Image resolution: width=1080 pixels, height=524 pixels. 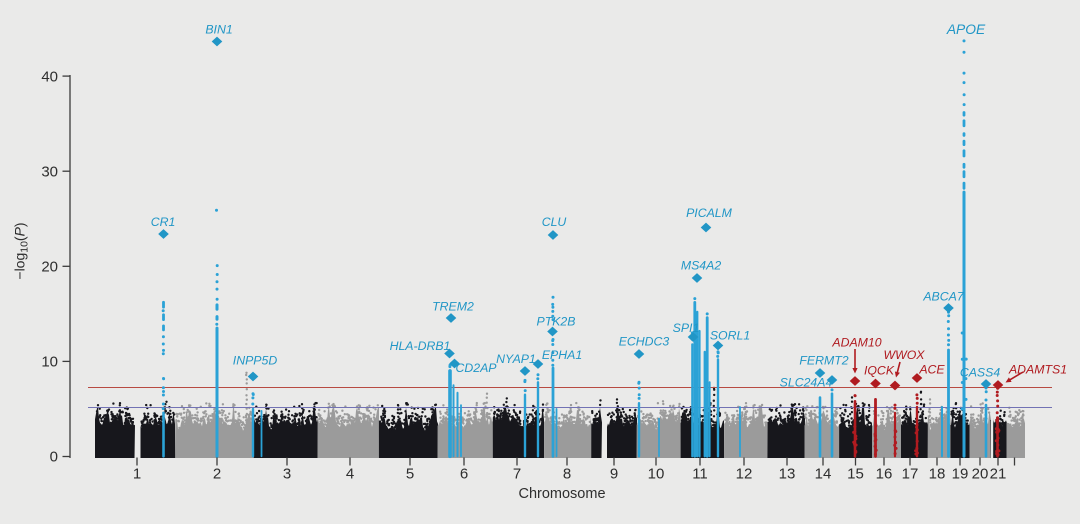 What do you see at coordinates (856, 343) in the screenshot?
I see `svg-text: ADAM10` at bounding box center [856, 343].